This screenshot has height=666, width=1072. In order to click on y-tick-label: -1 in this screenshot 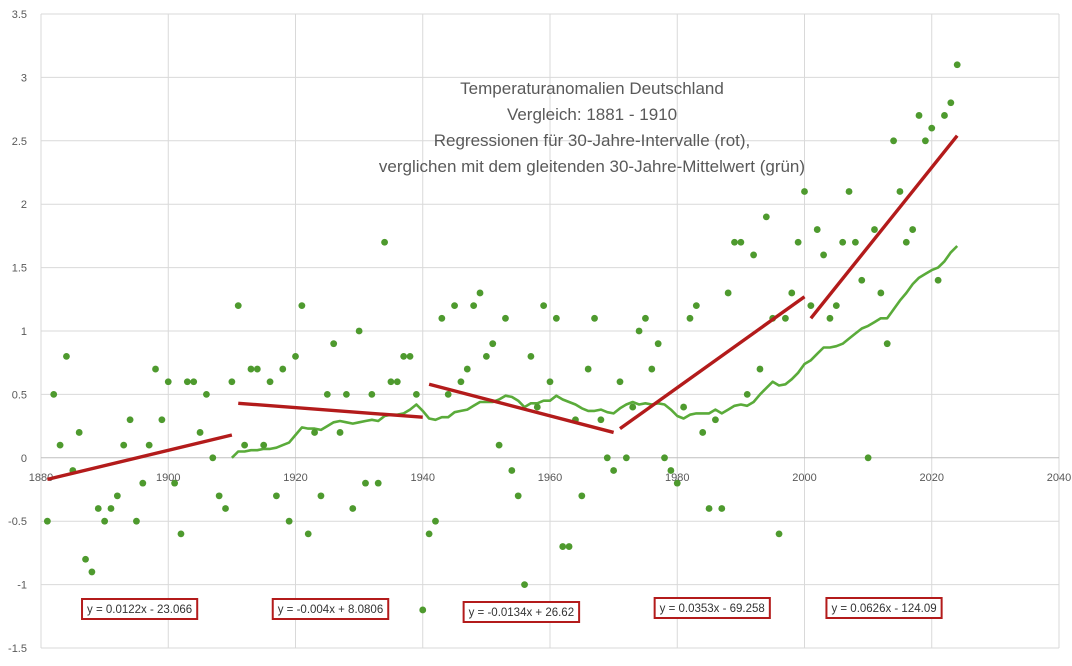, I will do `click(22, 586)`.